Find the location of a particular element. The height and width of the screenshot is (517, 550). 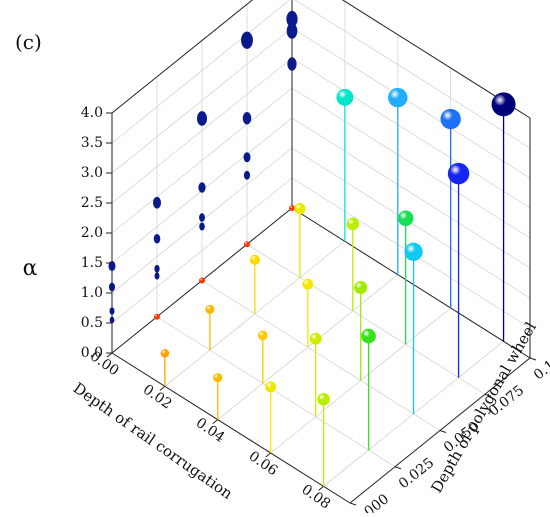

z-tick-label: 0.5 is located at coordinates (92, 323).